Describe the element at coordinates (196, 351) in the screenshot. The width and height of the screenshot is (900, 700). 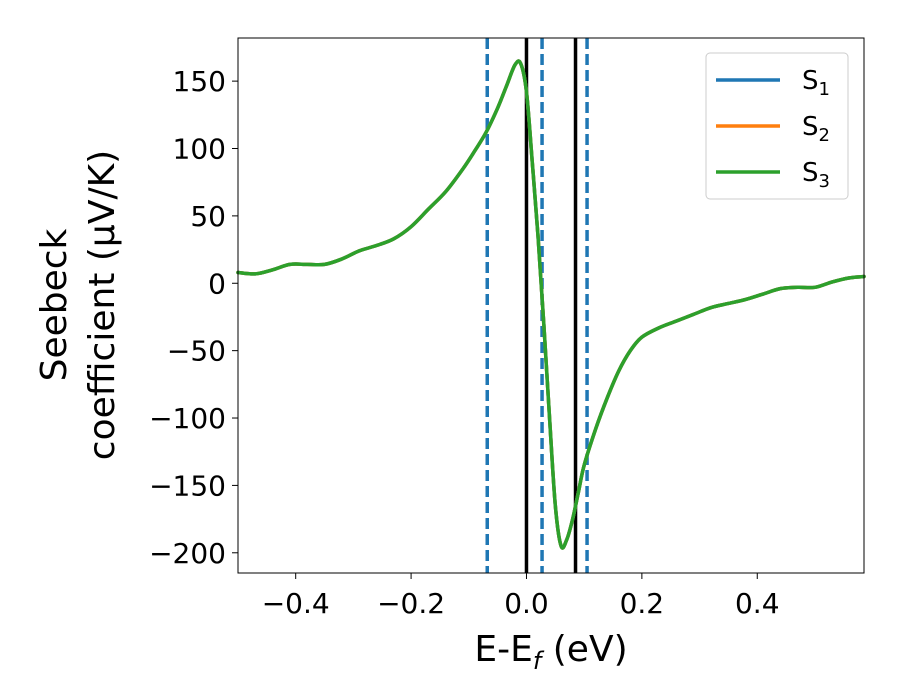
I see `y-tick-label: −50` at that location.